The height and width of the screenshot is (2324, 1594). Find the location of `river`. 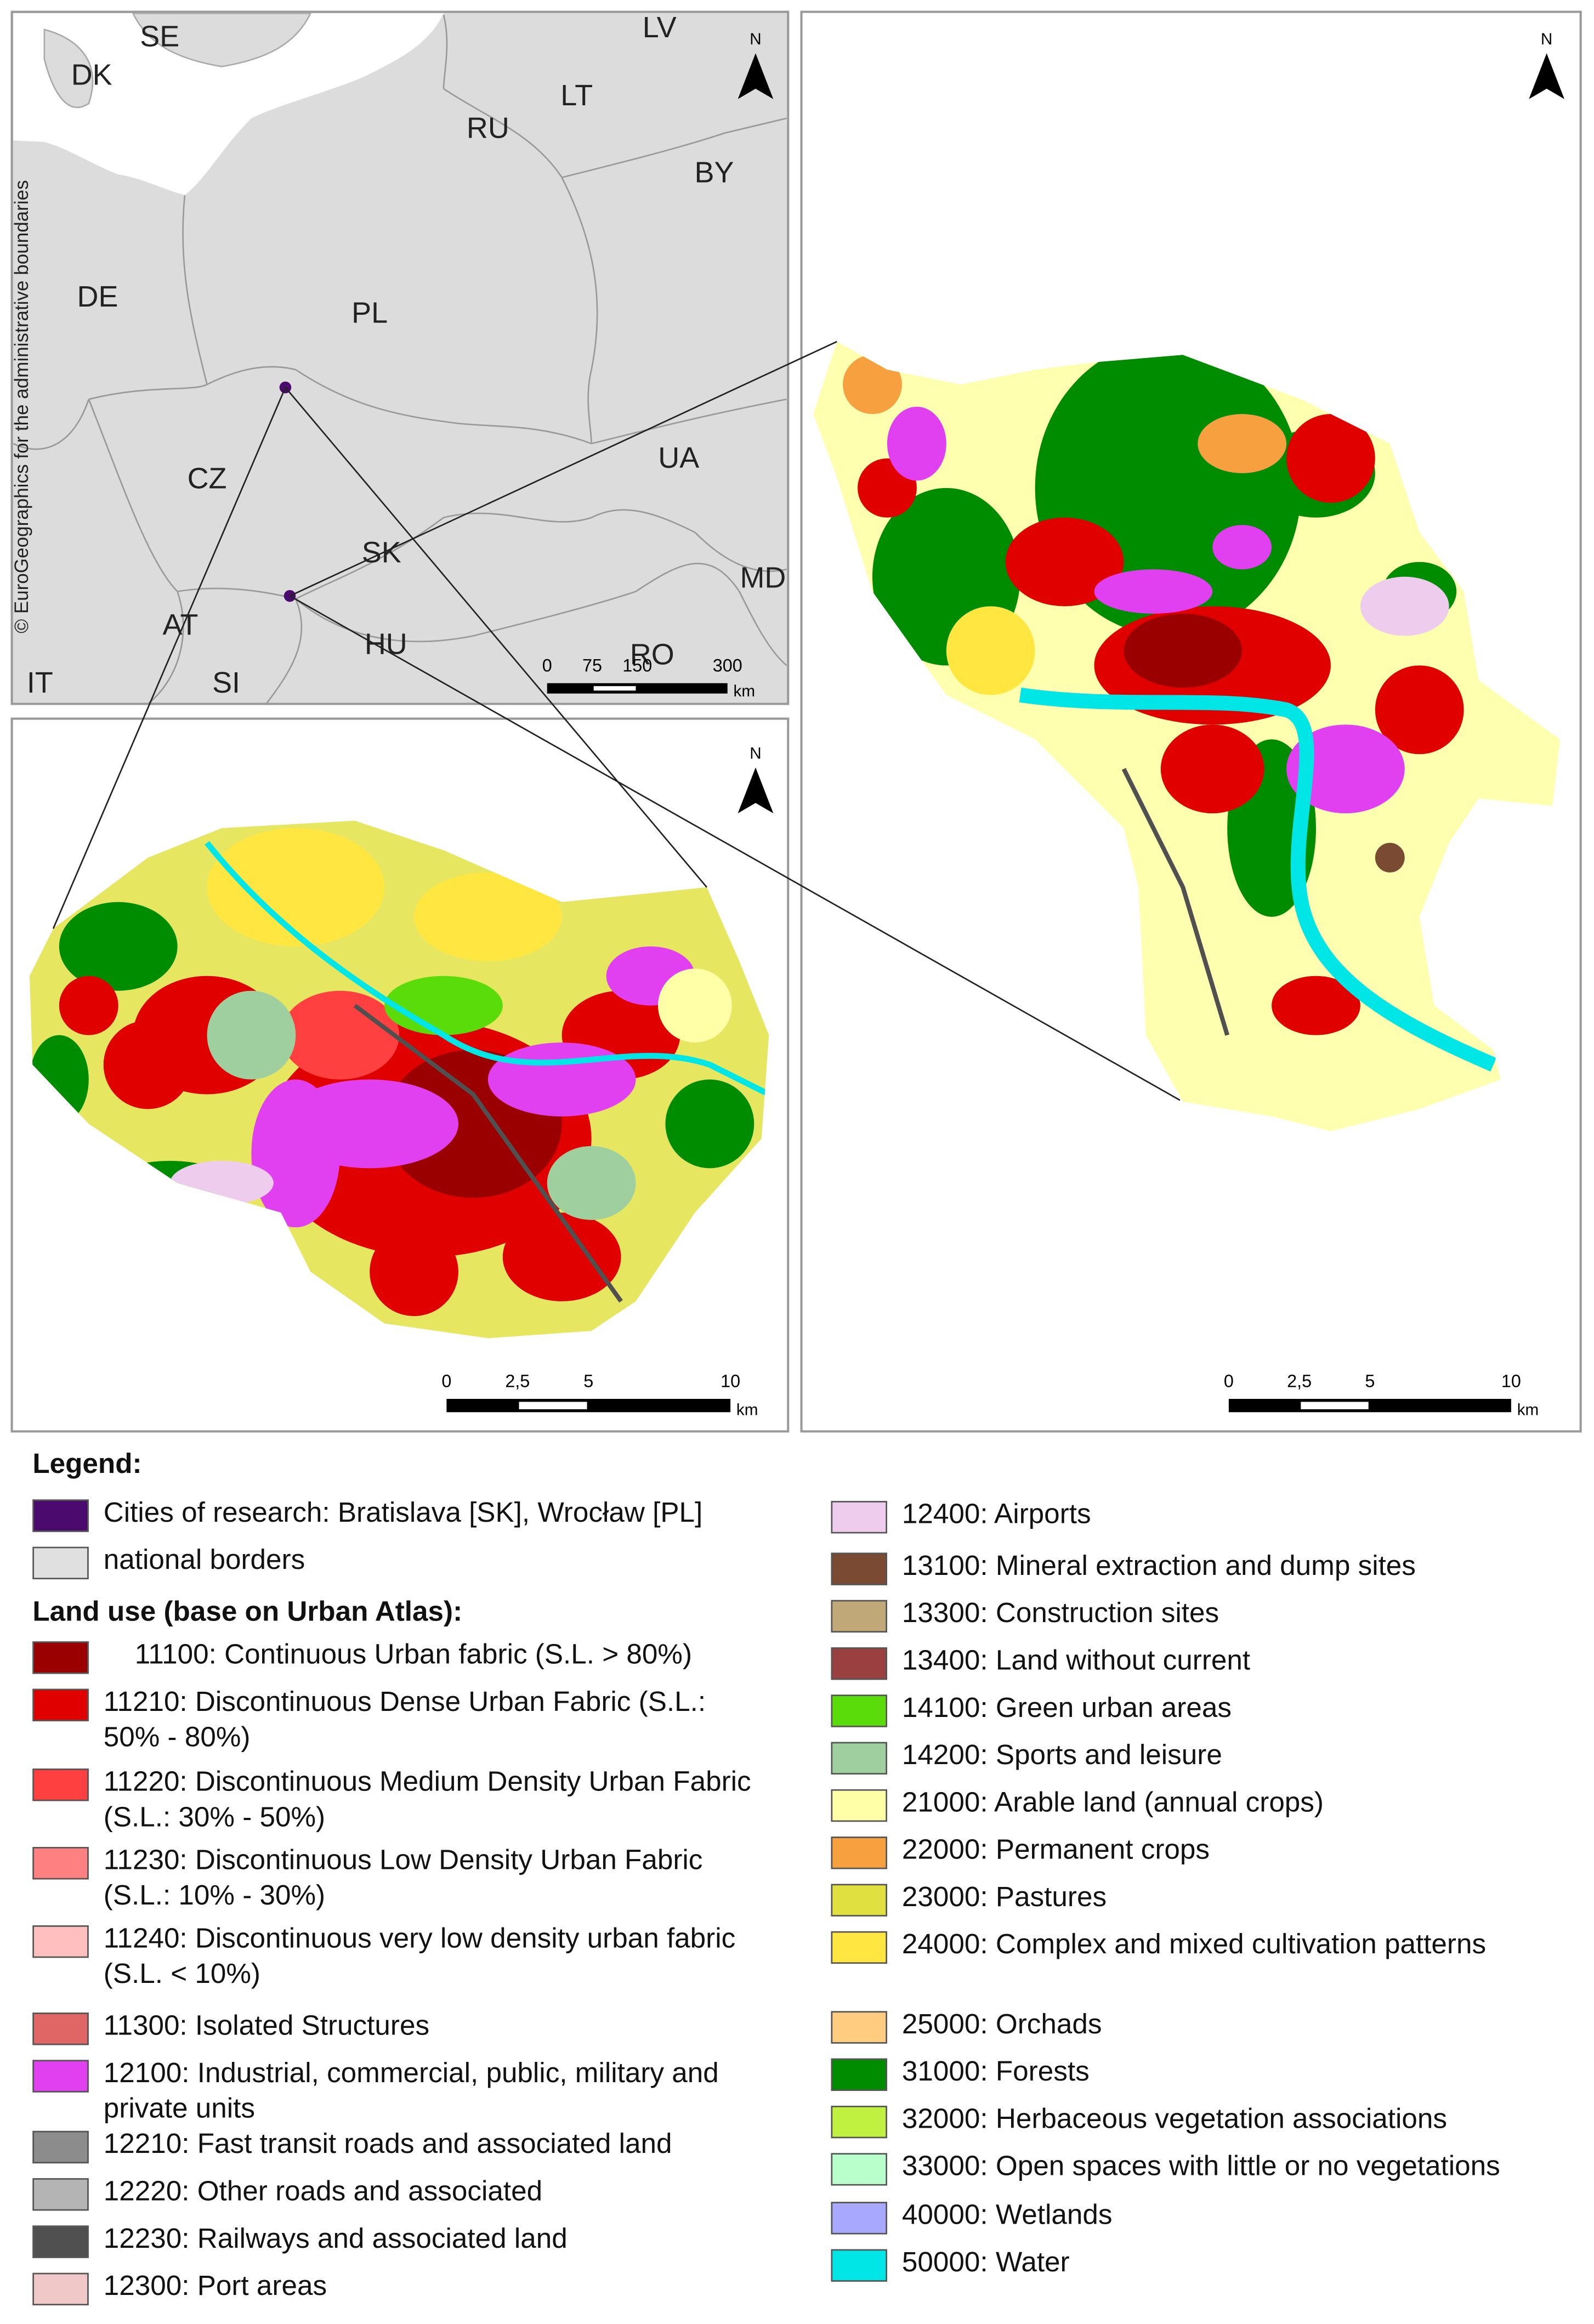

river is located at coordinates (1257, 880).